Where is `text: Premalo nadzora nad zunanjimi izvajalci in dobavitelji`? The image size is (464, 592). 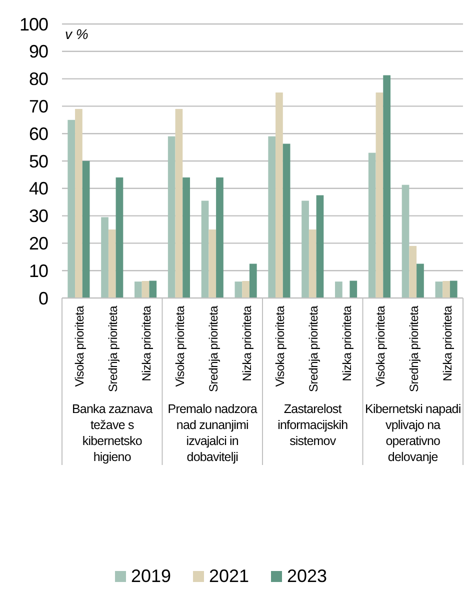 text: Premalo nadzora nad zunanjimi izvajalci in dobavitelji is located at coordinates (213, 433).